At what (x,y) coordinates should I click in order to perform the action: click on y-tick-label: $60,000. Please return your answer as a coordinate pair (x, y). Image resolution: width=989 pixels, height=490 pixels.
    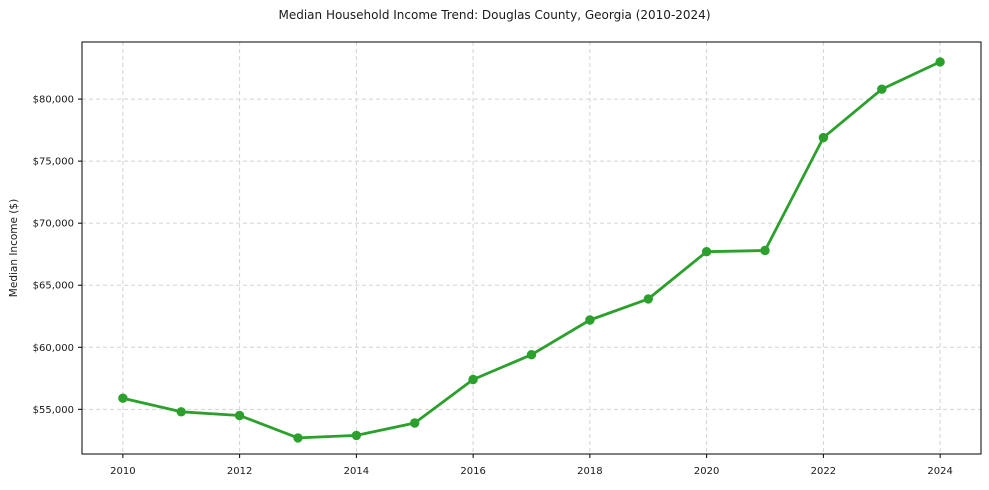
    Looking at the image, I should click on (53, 348).